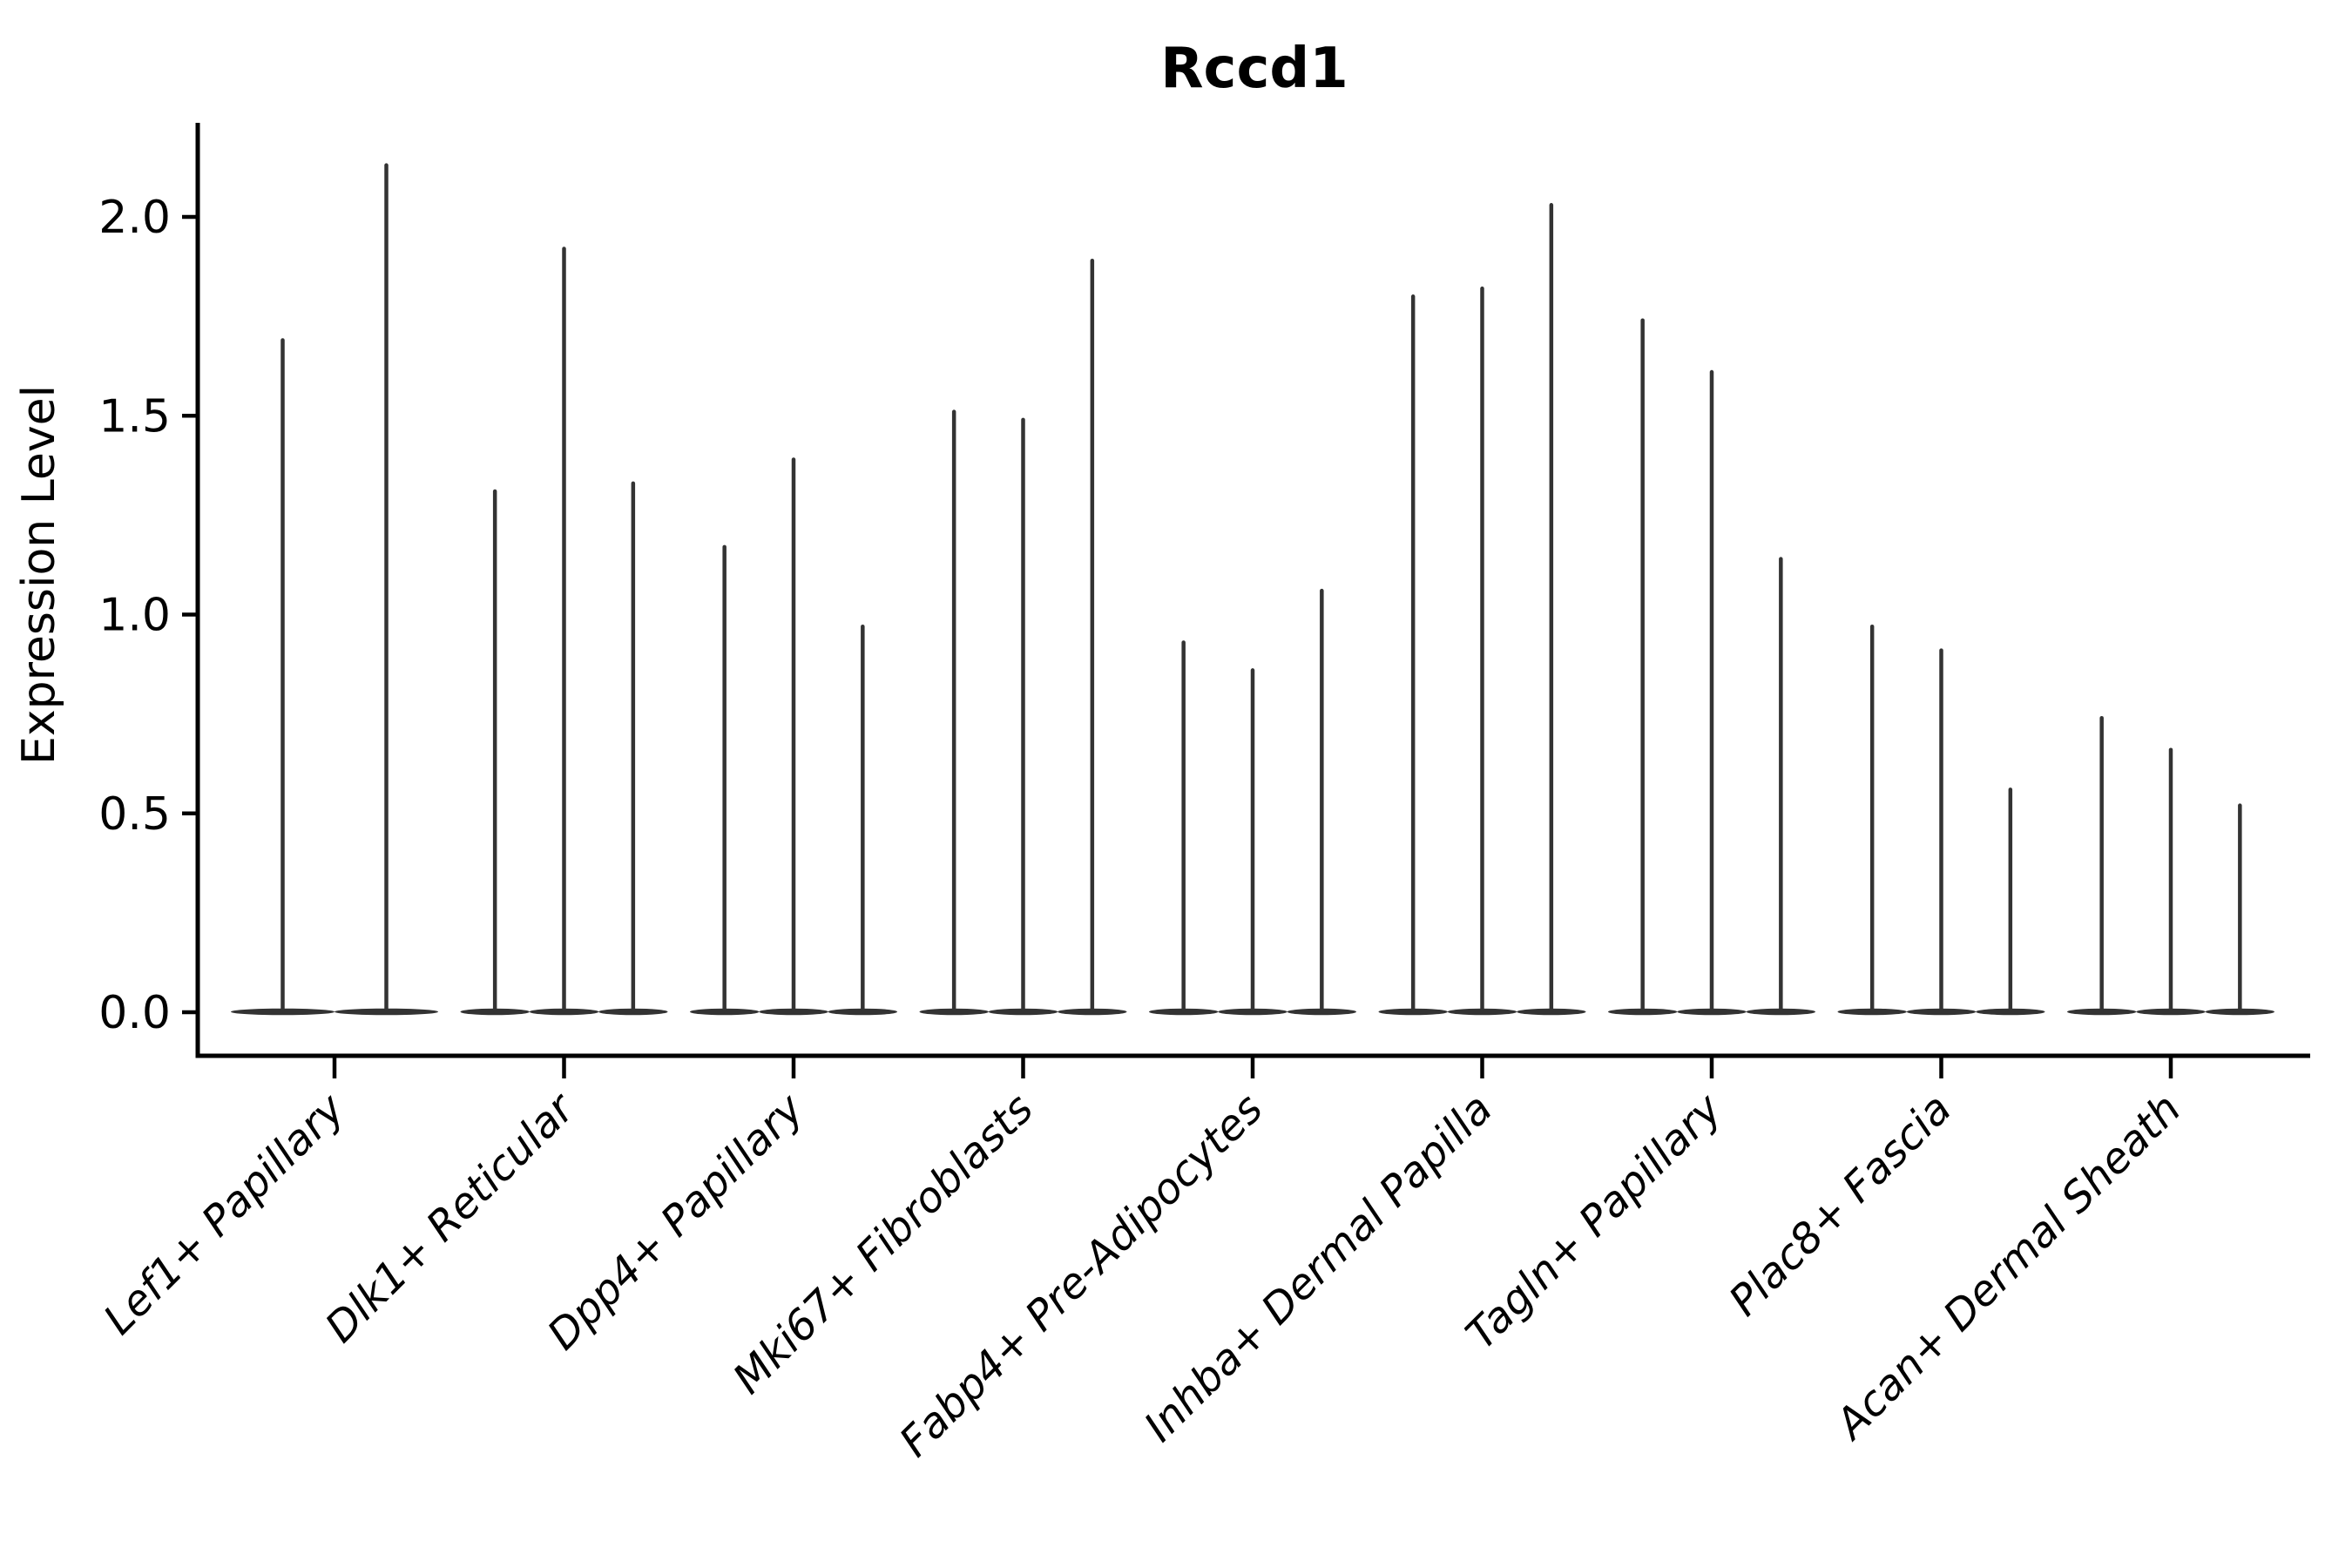 This screenshot has height=1568, width=2352. I want to click on y-tick-label-1.0: 1.0, so click(134, 616).